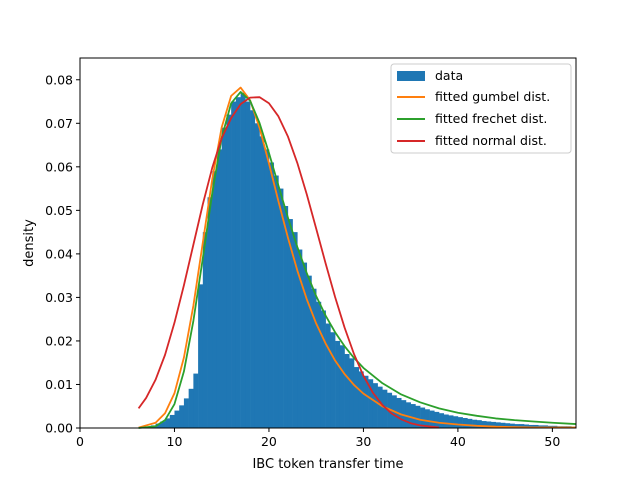 The image size is (640, 480). I want to click on y-tick-label: 0.01, so click(59, 384).